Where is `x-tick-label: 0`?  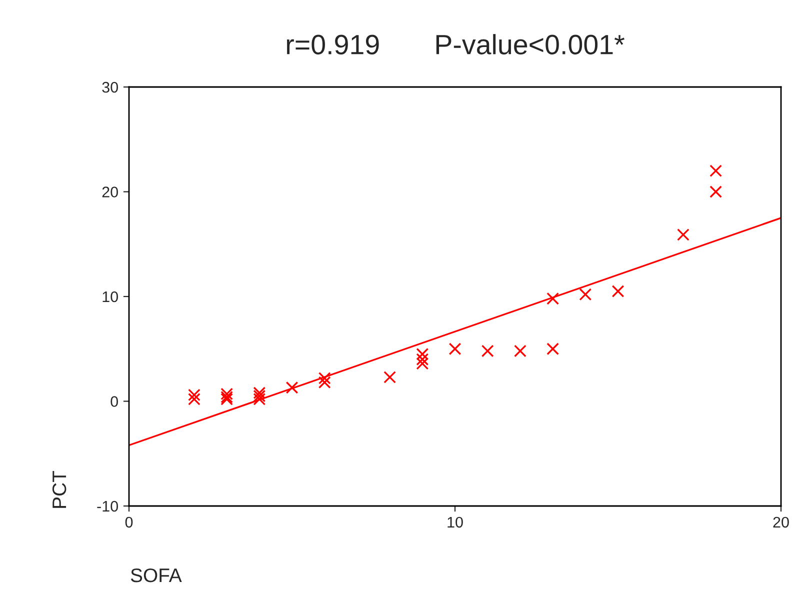 x-tick-label: 0 is located at coordinates (129, 522).